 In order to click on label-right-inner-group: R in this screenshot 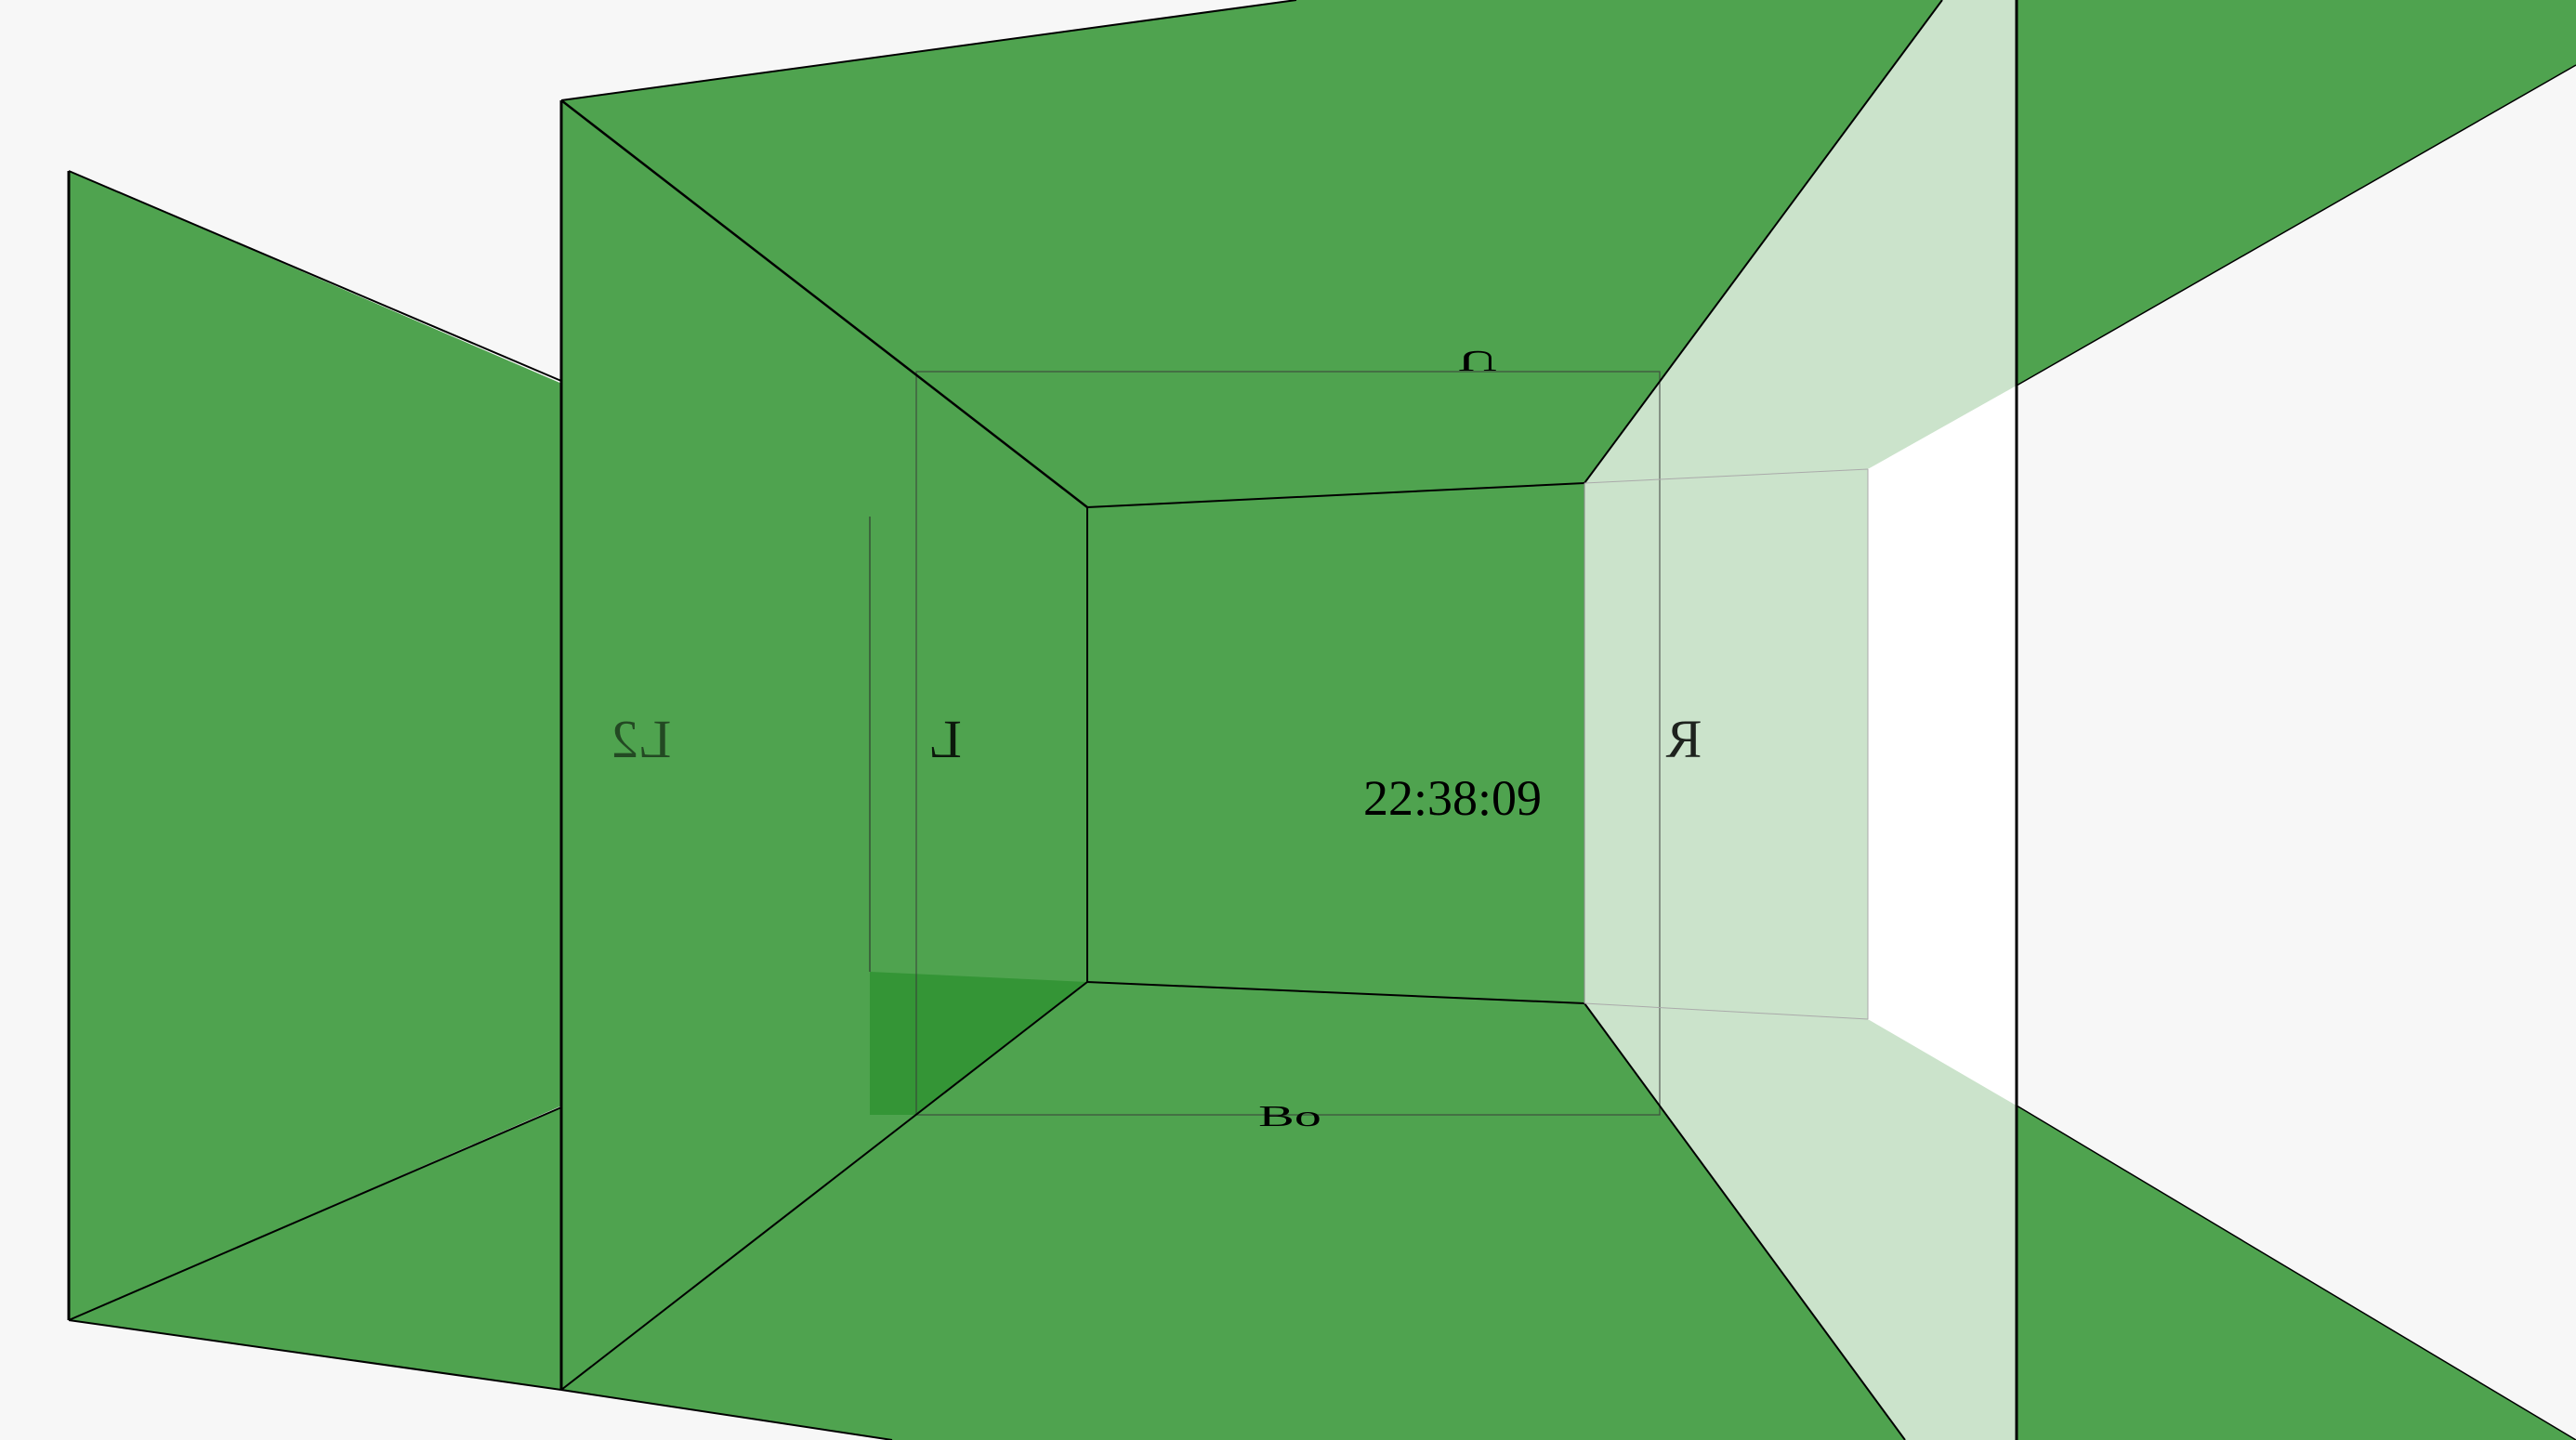, I will do `click(1683, 739)`.